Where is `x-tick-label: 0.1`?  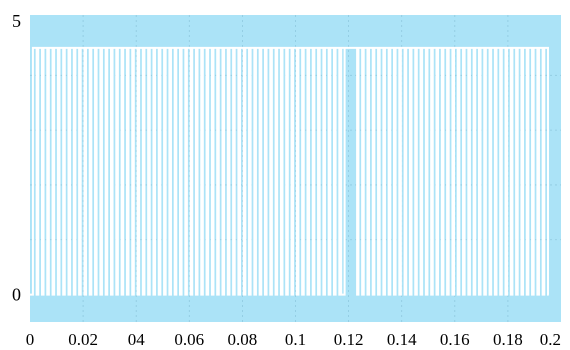
x-tick-label: 0.1 is located at coordinates (295, 339).